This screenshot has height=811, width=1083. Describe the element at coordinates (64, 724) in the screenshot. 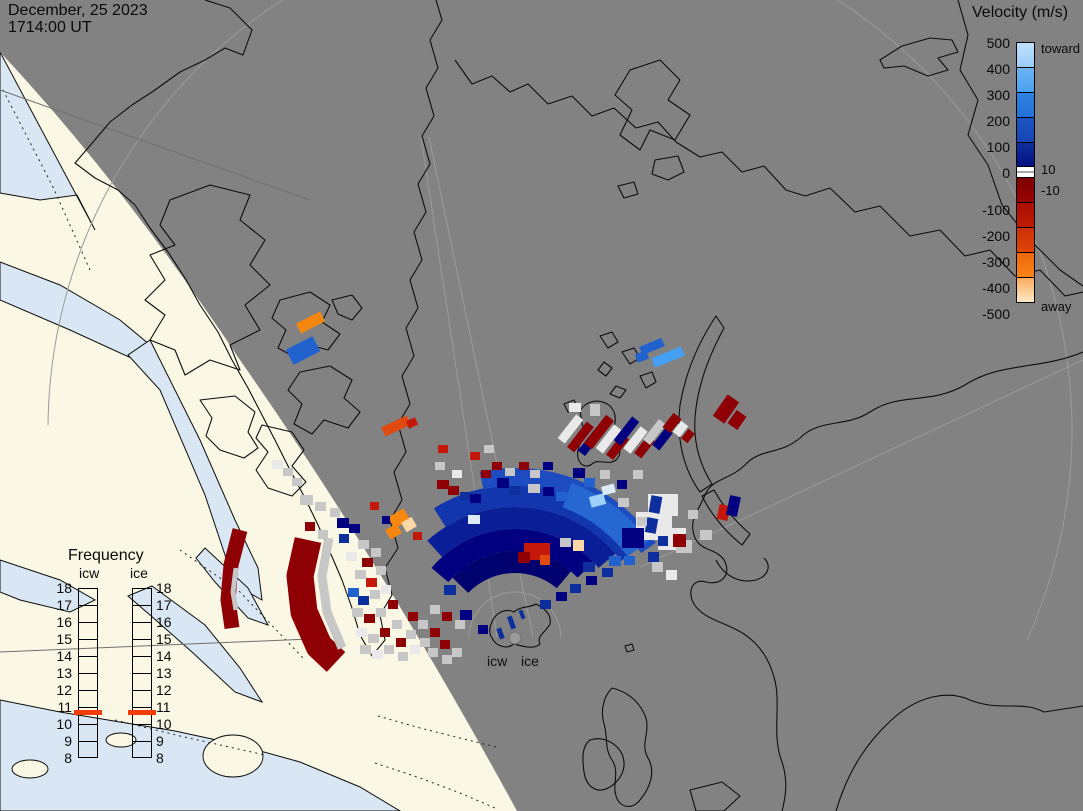

I see `frequency-tick-label: 10` at that location.